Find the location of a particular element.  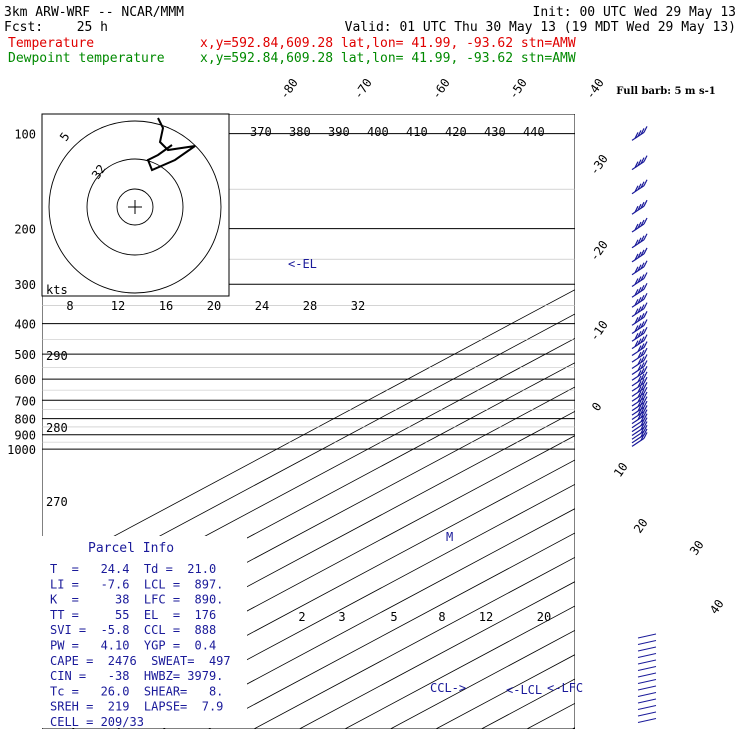

wind-scale-label: 32 is located at coordinates (358, 306).